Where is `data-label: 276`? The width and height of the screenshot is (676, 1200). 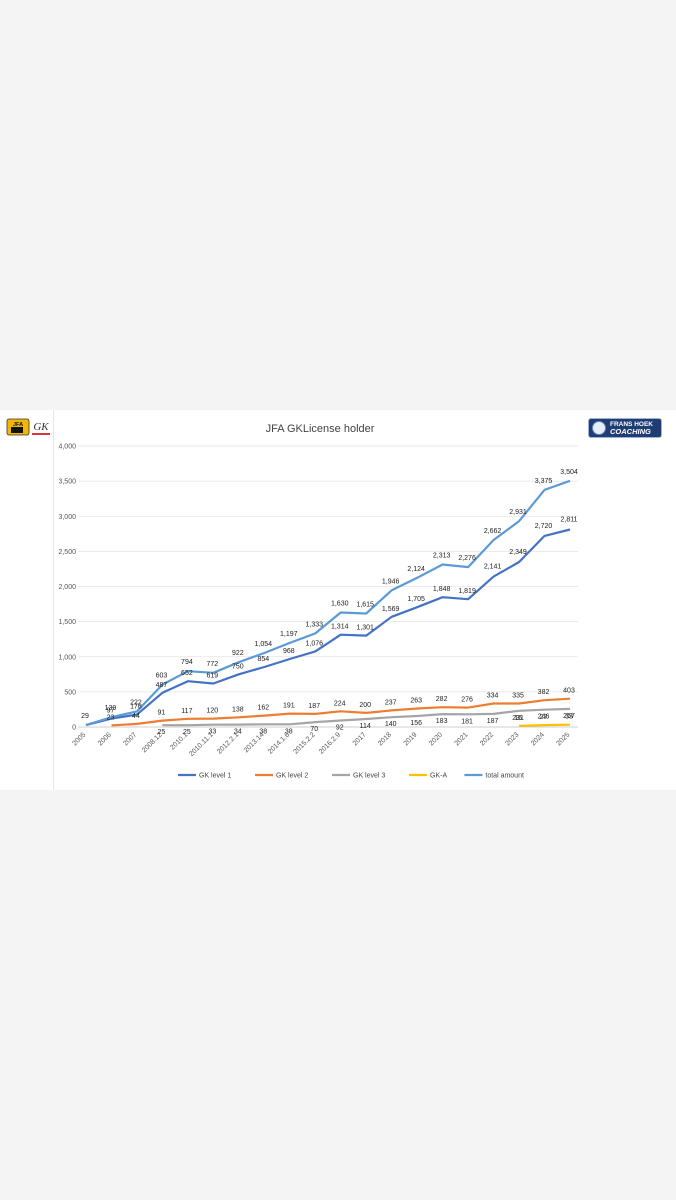 data-label: 276 is located at coordinates (467, 700).